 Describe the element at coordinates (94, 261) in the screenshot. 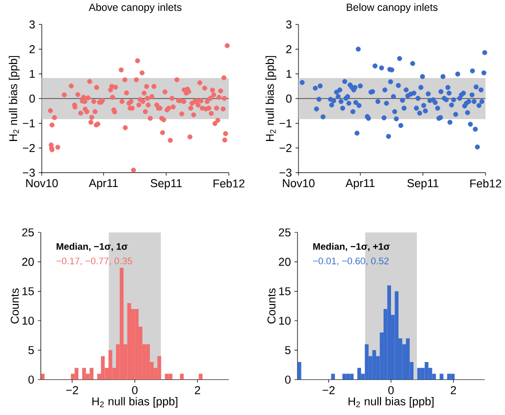

I see `annotation: −0.17, −0.77, 0.35` at that location.